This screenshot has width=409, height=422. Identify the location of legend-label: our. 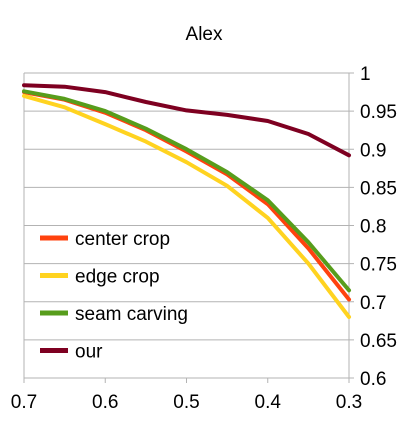
(89, 352).